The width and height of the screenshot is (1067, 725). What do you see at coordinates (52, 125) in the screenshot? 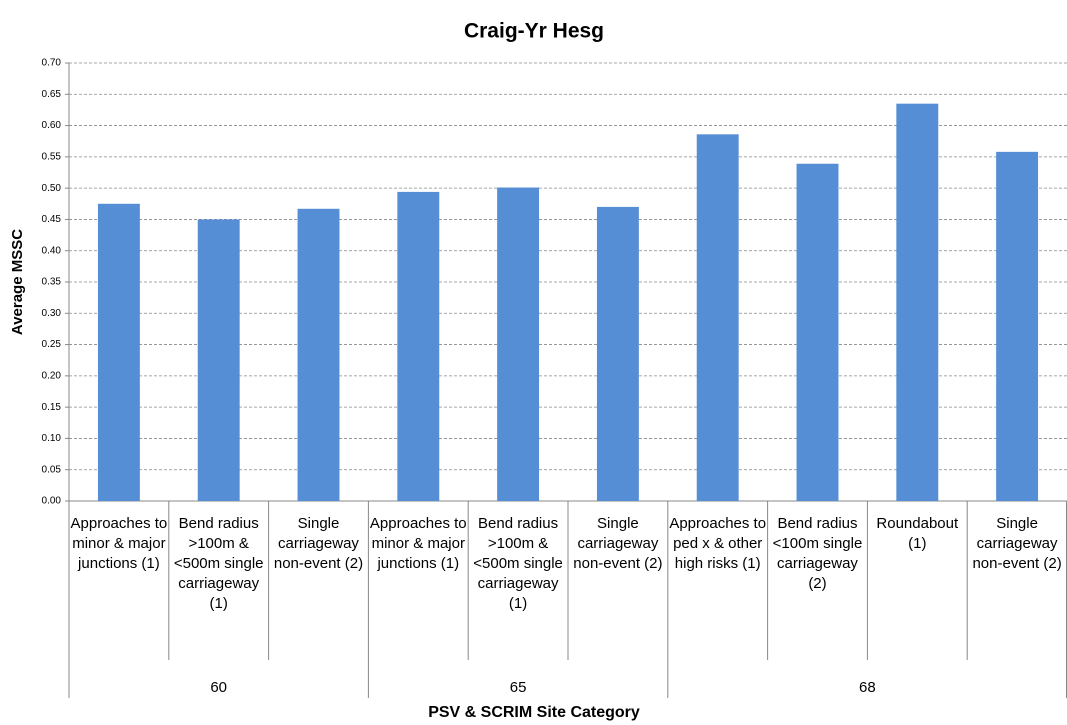
I see `y-tick-label: 0.60` at bounding box center [52, 125].